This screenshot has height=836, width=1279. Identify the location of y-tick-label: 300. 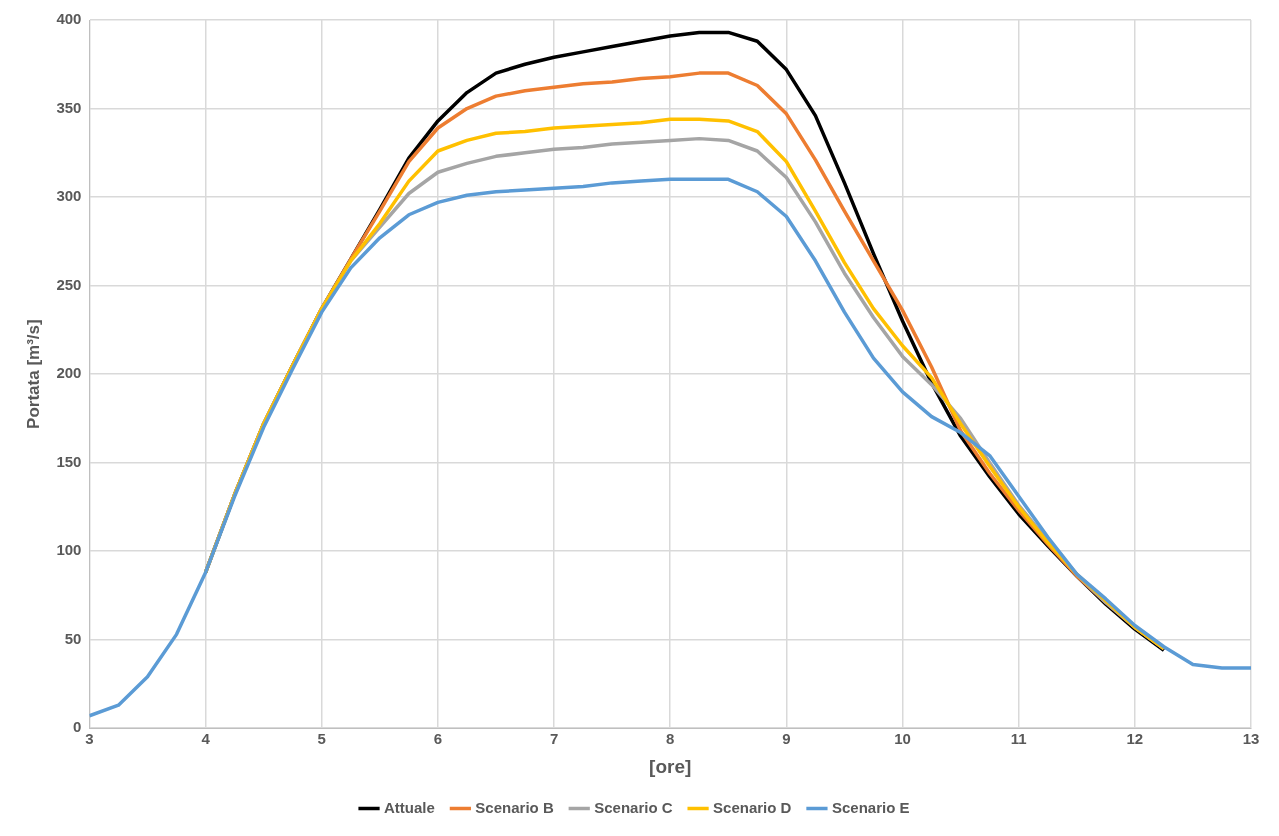
(69, 196).